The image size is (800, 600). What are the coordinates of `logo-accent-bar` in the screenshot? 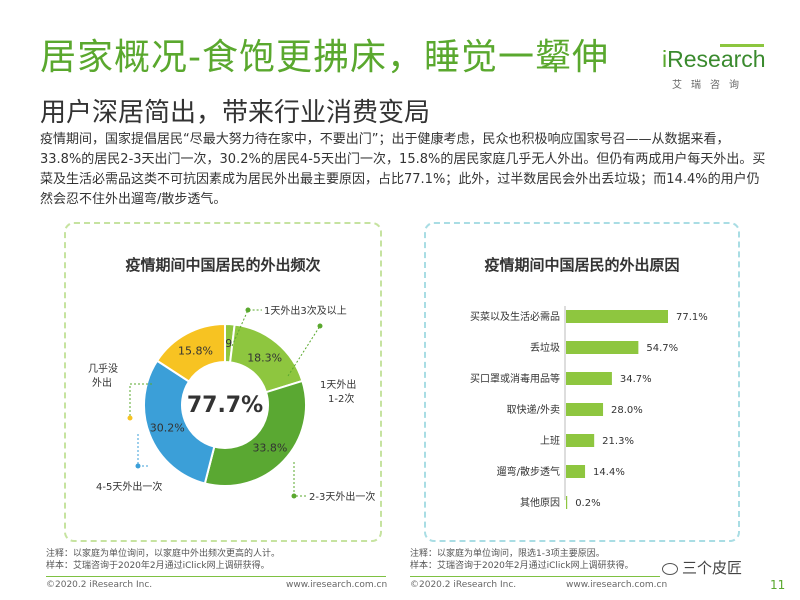 It's located at (742, 45).